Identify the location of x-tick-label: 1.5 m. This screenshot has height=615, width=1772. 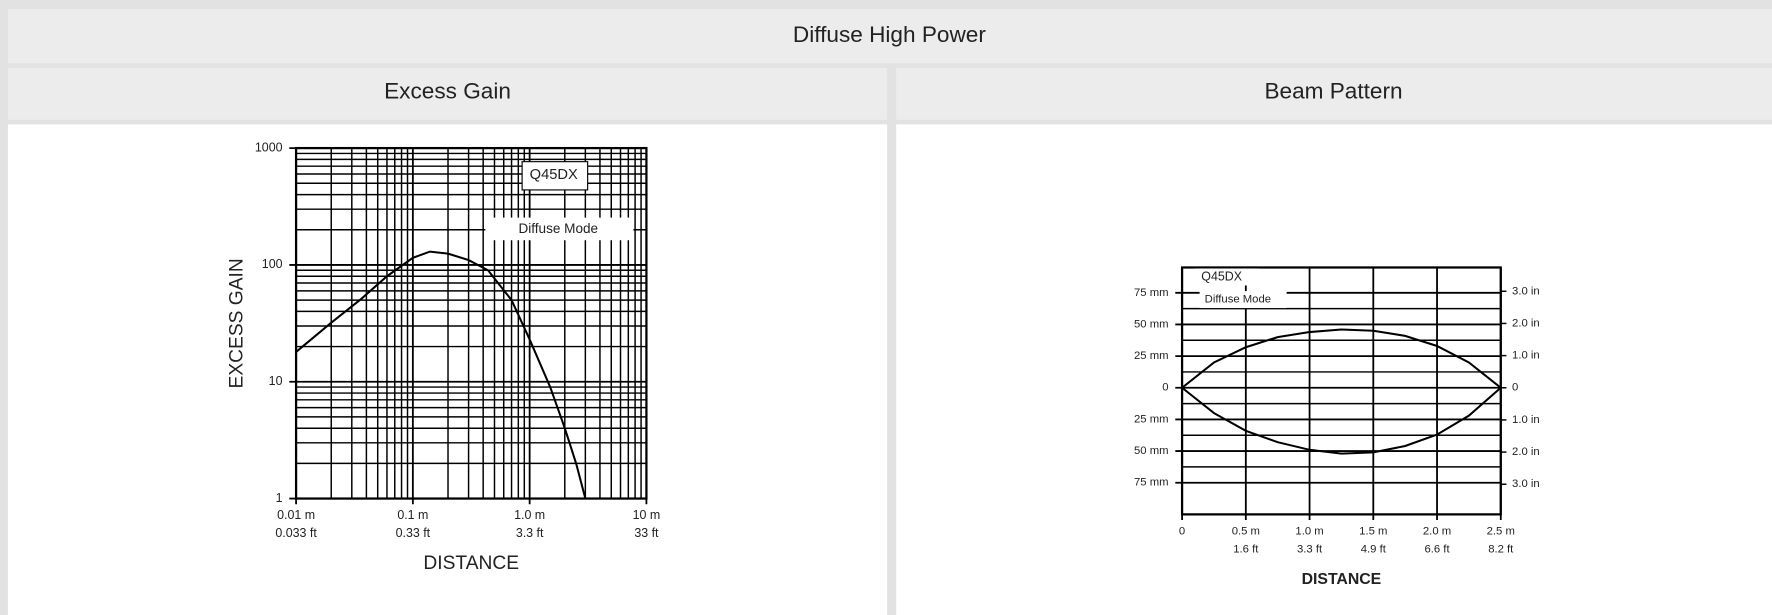
(1373, 531).